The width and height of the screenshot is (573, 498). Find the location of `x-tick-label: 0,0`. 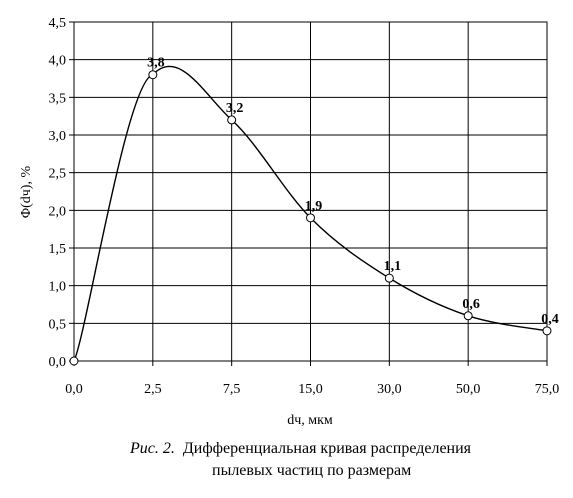

x-tick-label: 0,0 is located at coordinates (74, 389).